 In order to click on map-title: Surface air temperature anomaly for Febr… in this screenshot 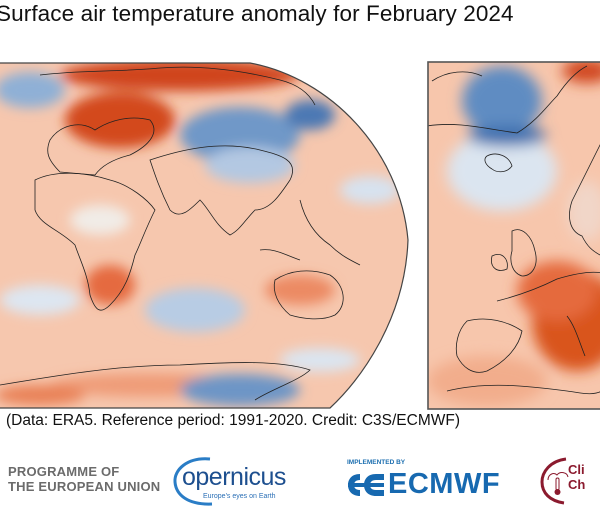, I will do `click(257, 13)`.